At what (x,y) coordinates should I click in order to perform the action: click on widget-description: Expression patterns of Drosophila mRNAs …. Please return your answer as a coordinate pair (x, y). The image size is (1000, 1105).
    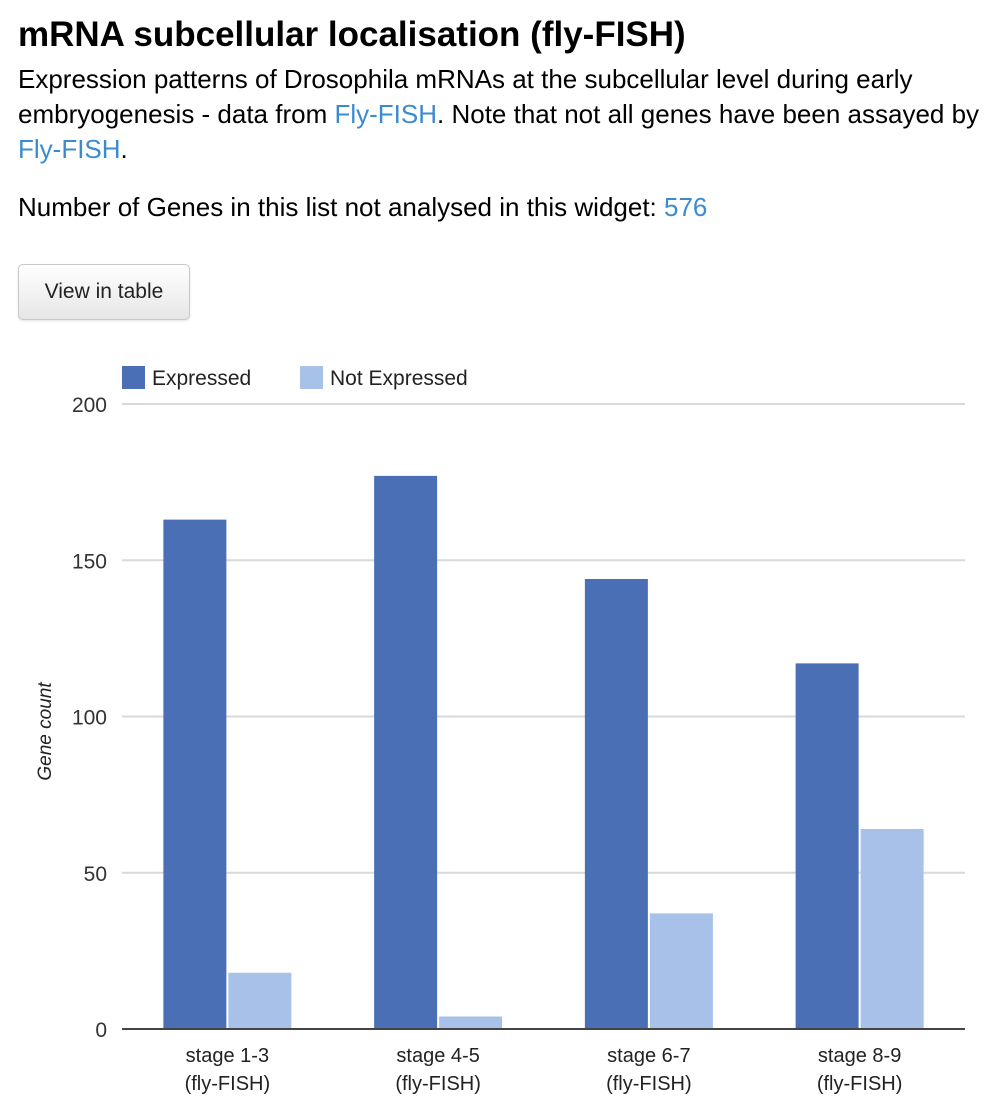
    Looking at the image, I should click on (500, 114).